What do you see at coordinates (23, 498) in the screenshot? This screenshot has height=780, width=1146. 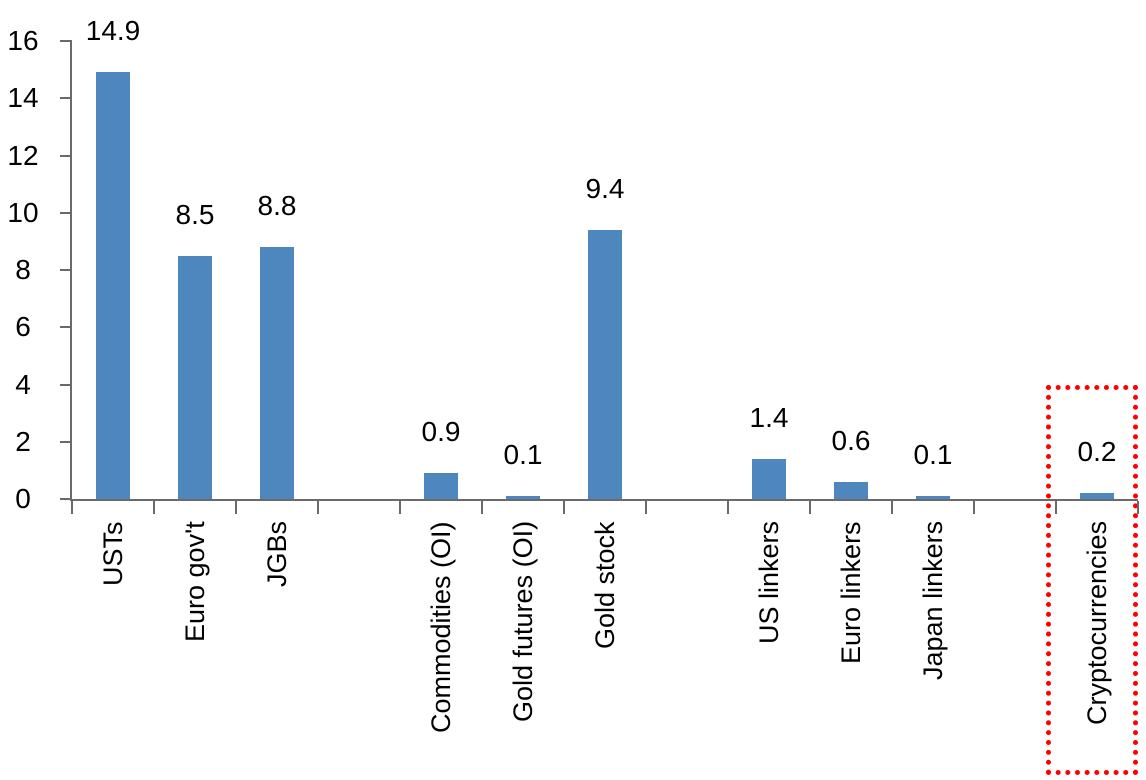 I see `y-axis-tick-label: 0` at bounding box center [23, 498].